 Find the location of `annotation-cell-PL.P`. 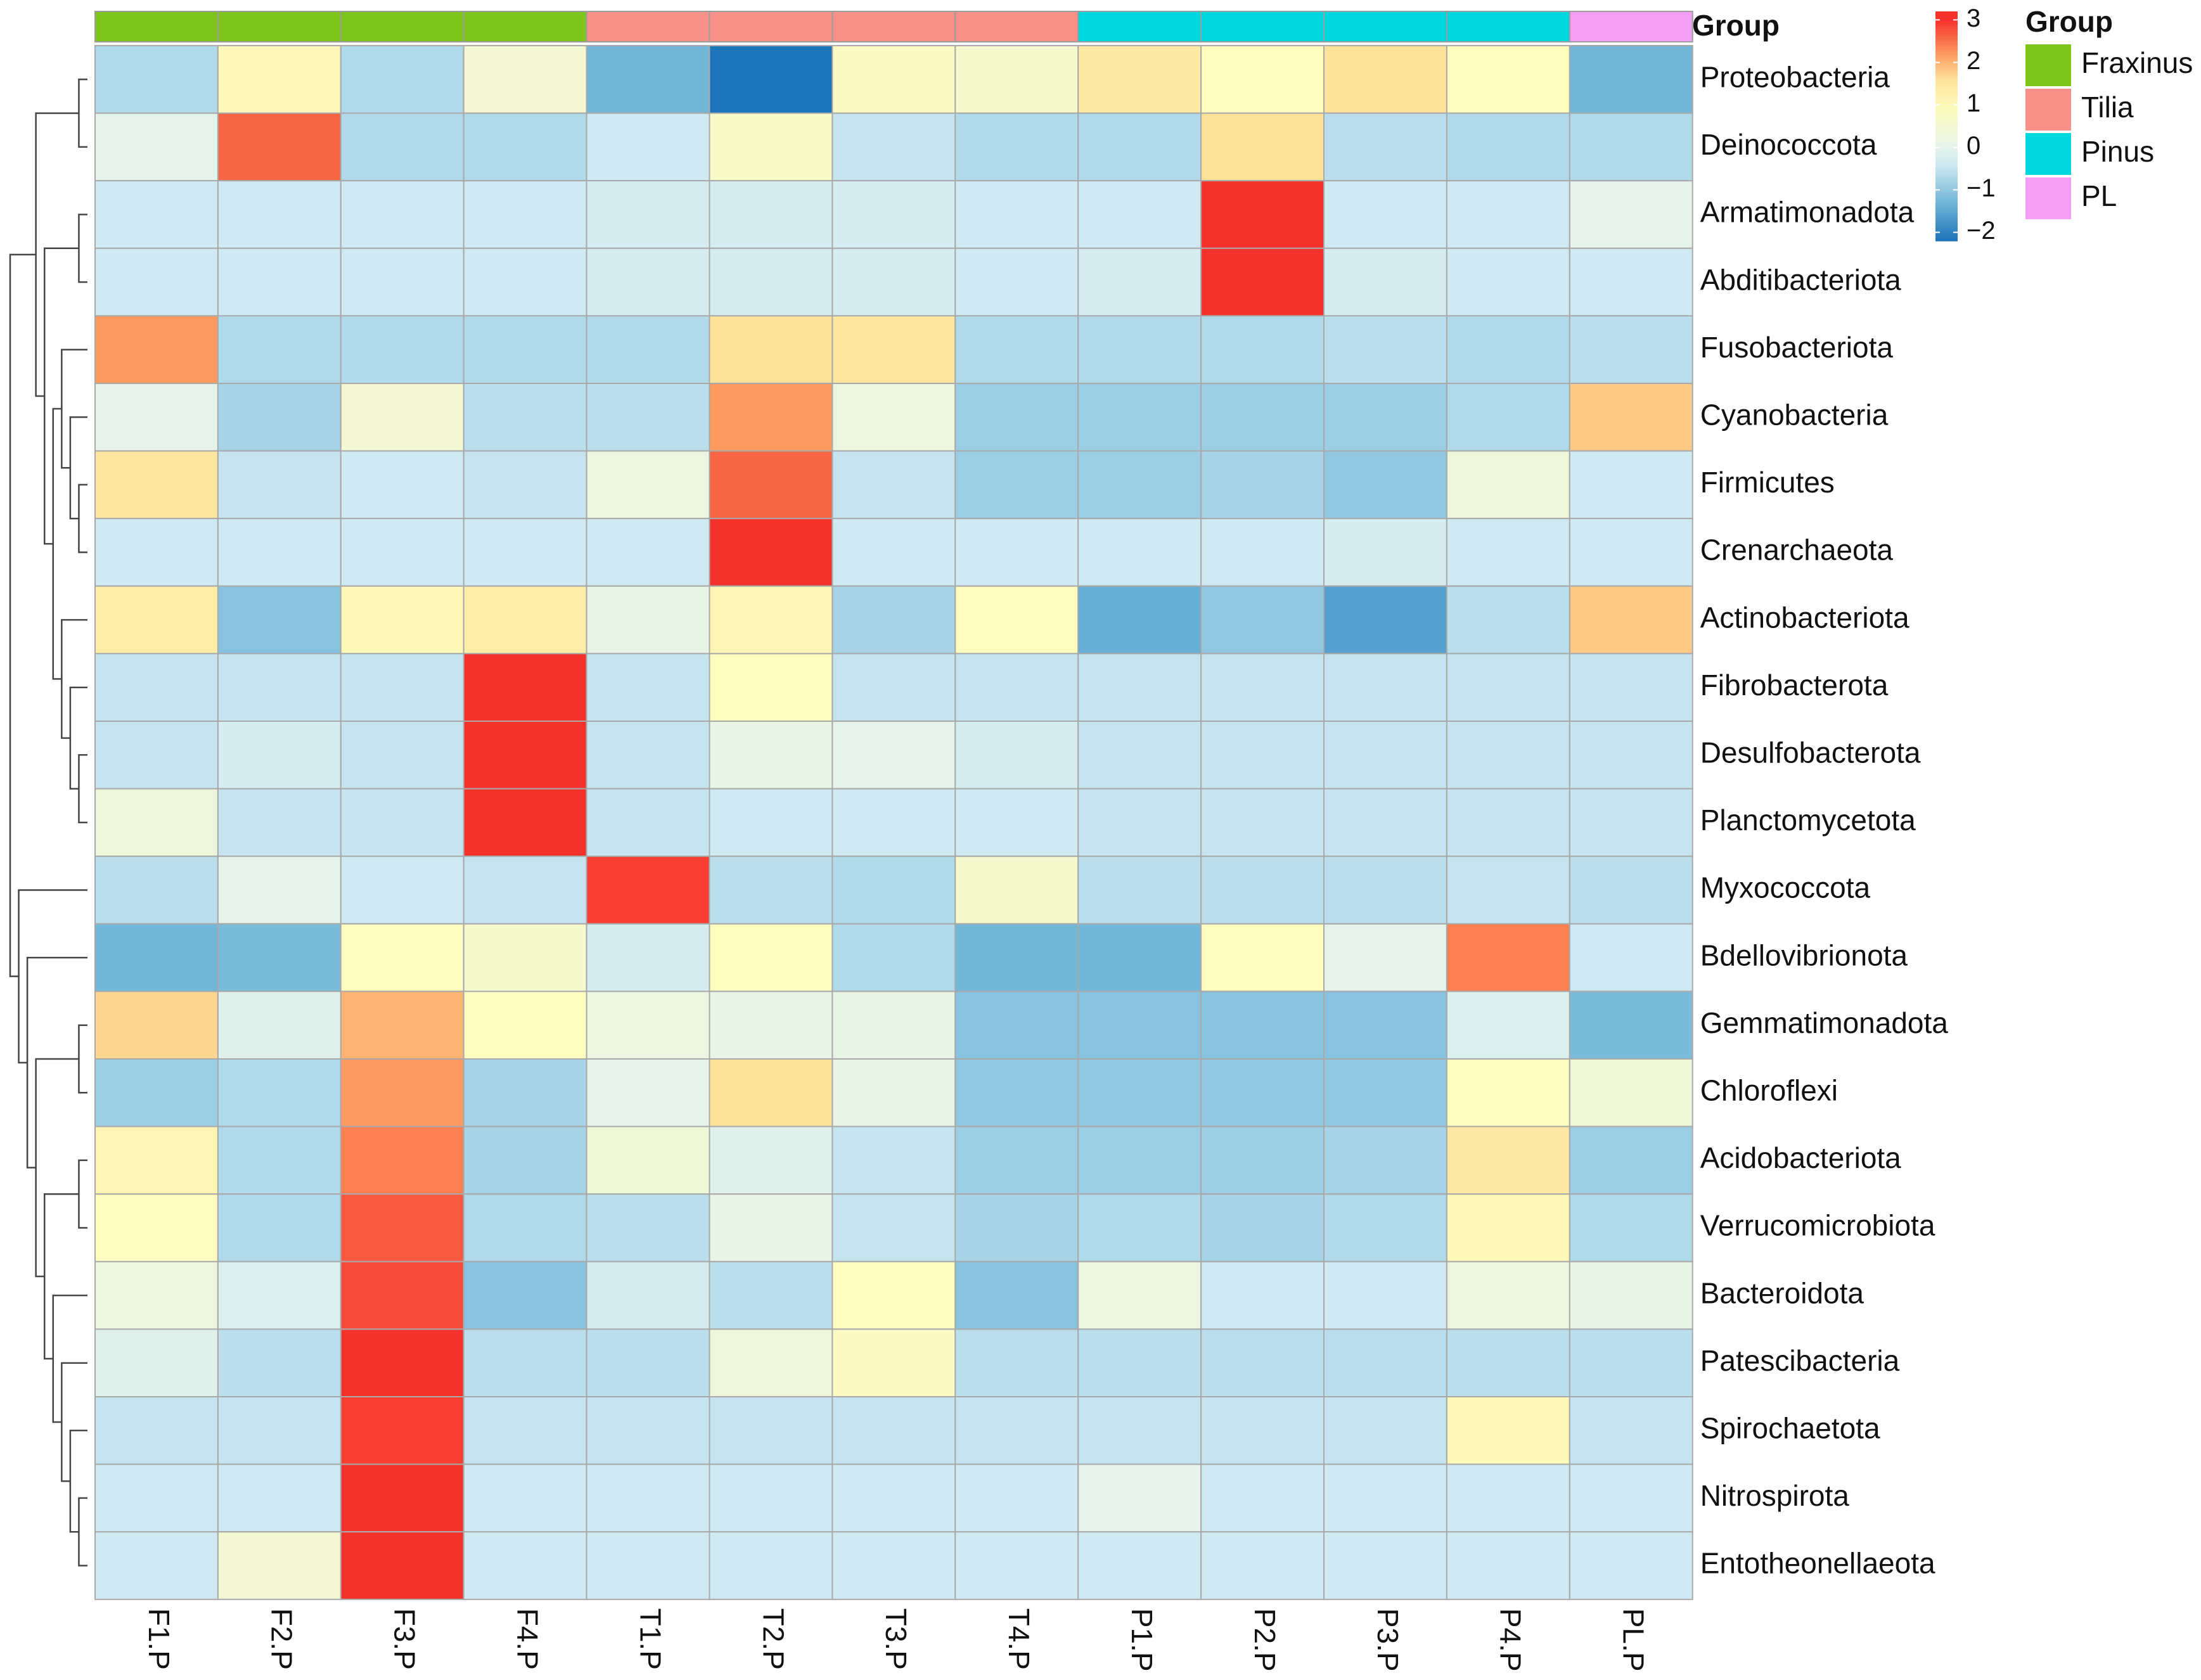

annotation-cell-PL.P is located at coordinates (1631, 26).